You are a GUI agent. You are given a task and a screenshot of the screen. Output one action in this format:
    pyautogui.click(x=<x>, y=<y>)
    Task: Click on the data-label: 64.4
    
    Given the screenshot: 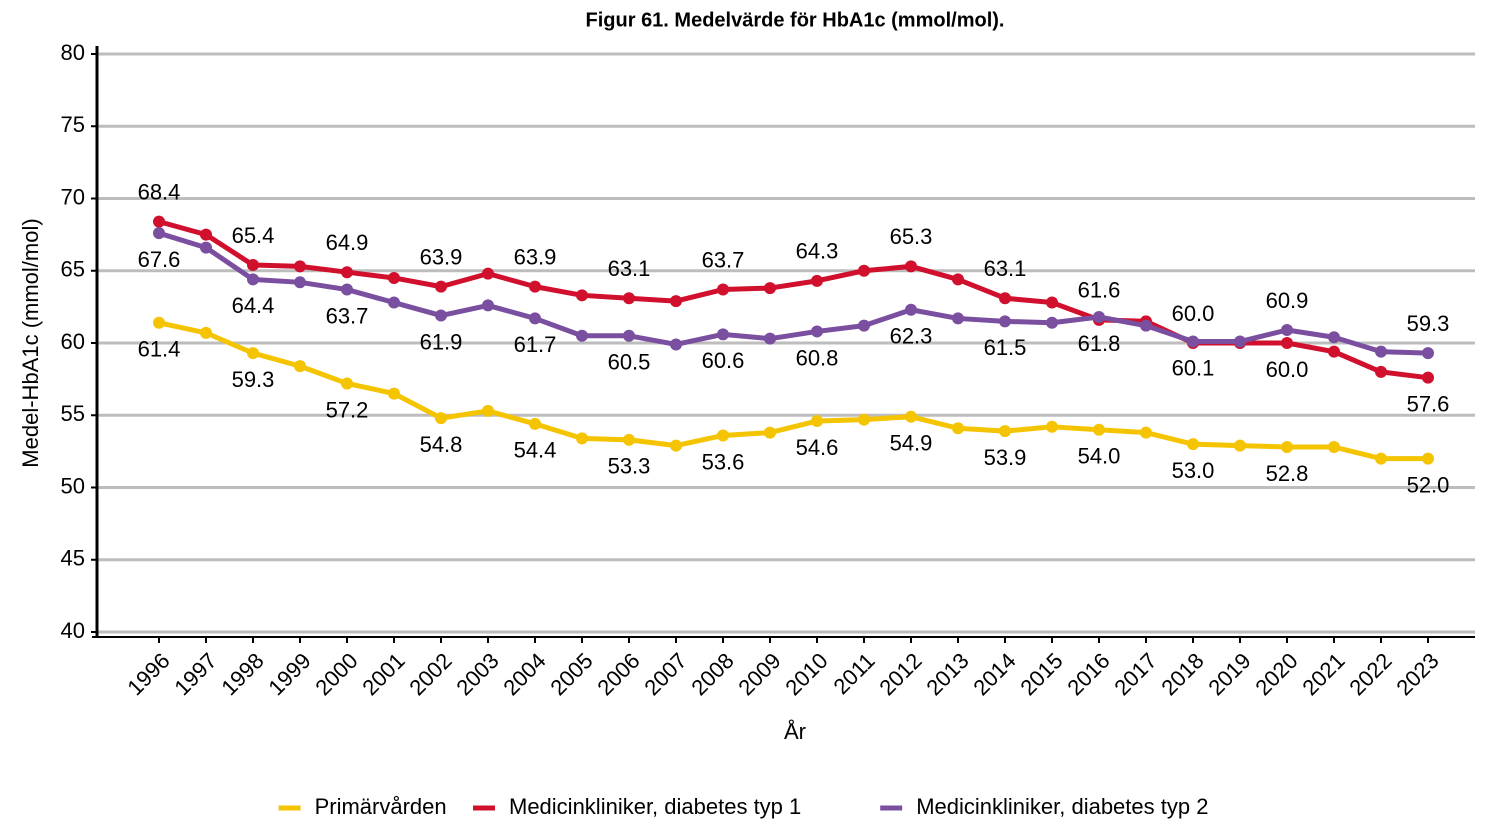 What is the action you would take?
    pyautogui.click(x=253, y=305)
    